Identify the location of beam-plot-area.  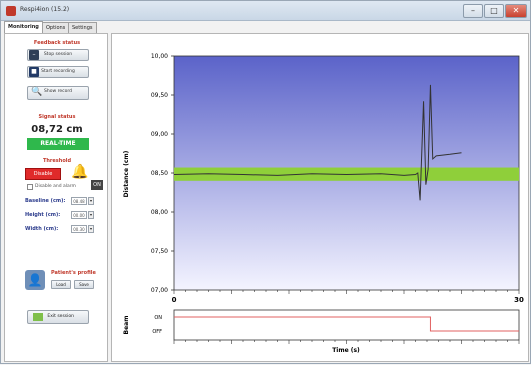
(346, 325).